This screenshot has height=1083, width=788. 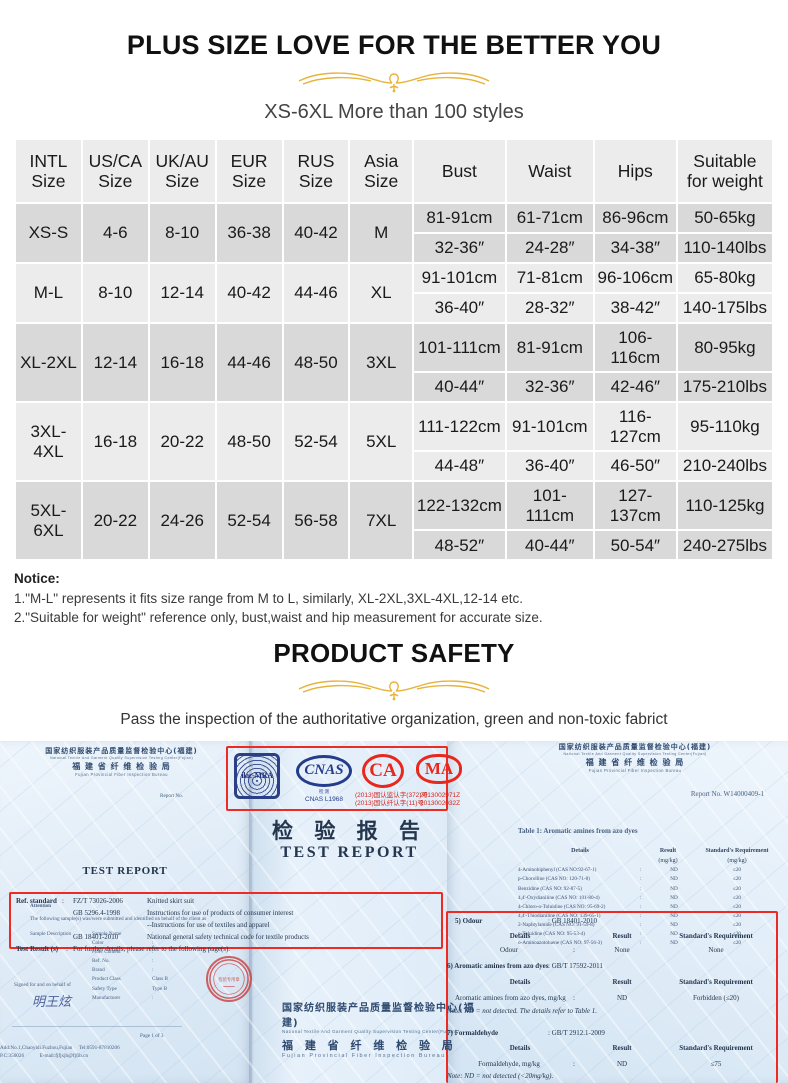 What do you see at coordinates (622, 935) in the screenshot?
I see `section-5-col-result: Result` at bounding box center [622, 935].